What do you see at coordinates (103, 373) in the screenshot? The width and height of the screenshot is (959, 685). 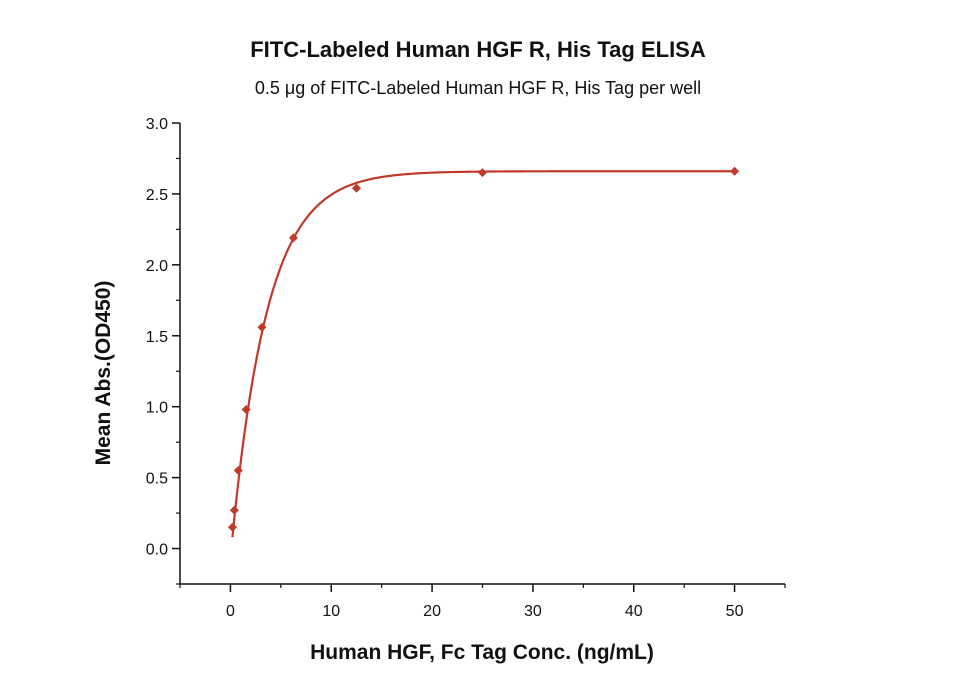 I see `y-axis-title: Mean Abs.(OD450)` at bounding box center [103, 373].